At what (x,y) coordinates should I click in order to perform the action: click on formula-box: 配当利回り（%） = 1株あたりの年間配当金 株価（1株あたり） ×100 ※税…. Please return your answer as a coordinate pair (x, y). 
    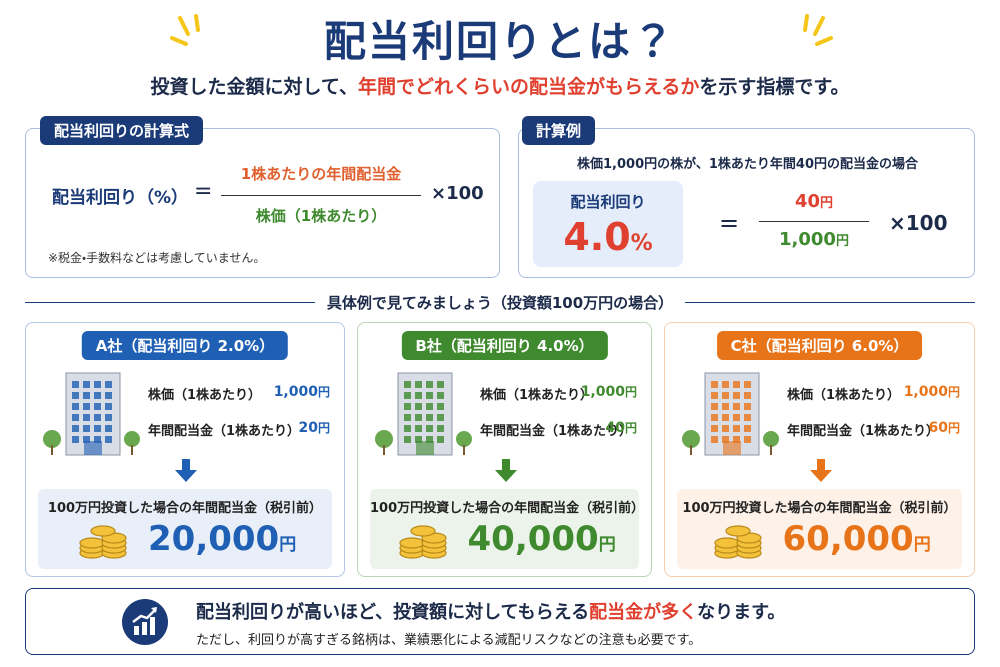
    Looking at the image, I should click on (262, 203).